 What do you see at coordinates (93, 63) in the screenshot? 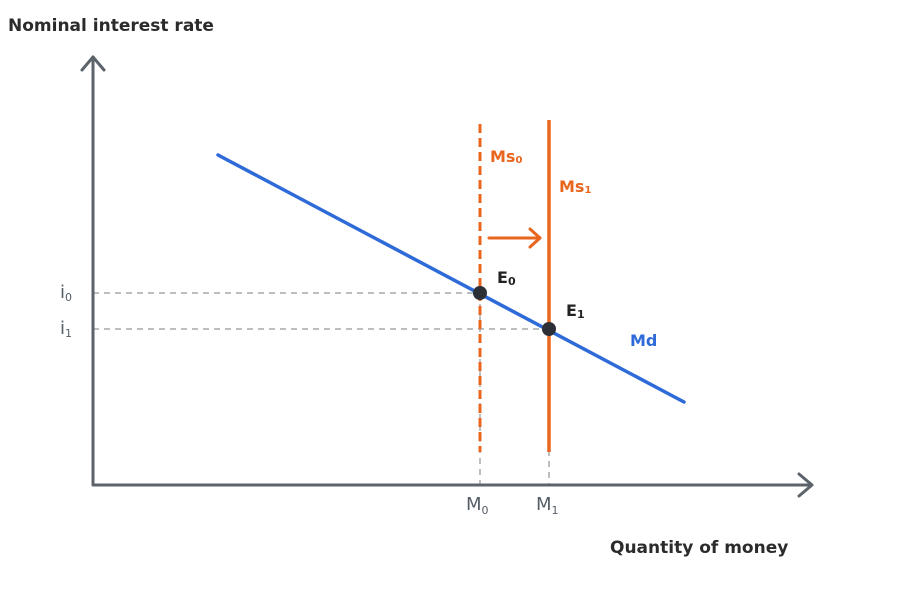
I see `y-axis-arrowhead-icon` at bounding box center [93, 63].